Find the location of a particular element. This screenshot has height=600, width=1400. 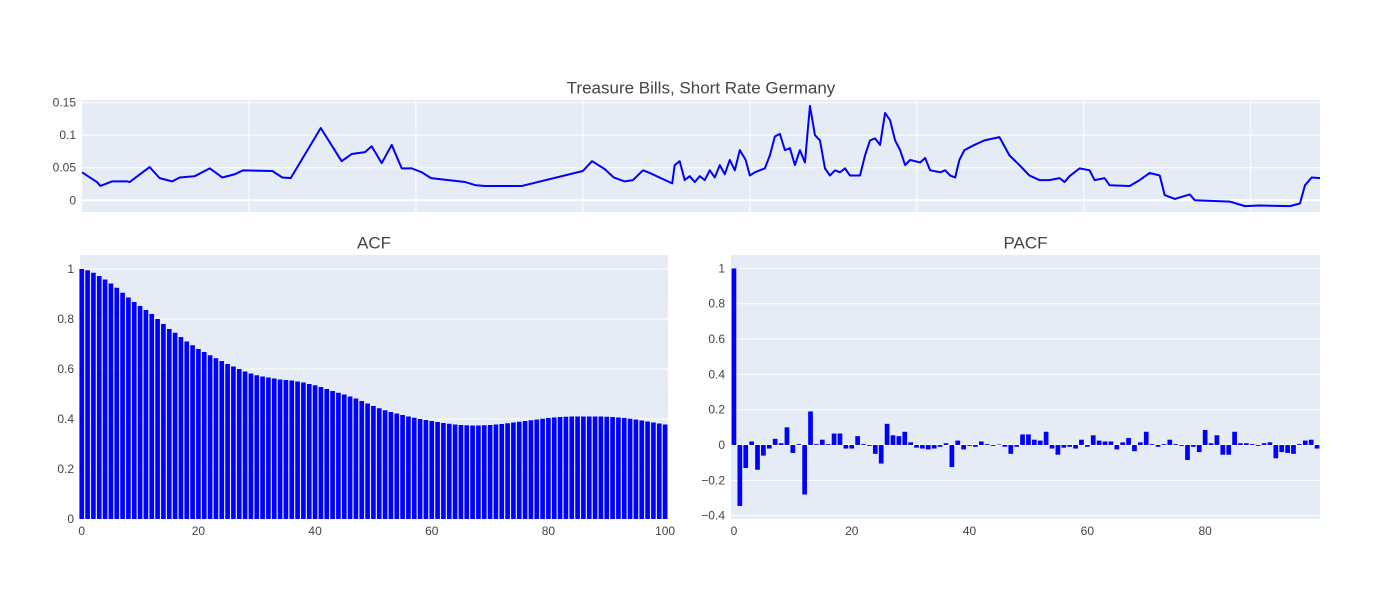

x-tick-label: 20 is located at coordinates (852, 531).